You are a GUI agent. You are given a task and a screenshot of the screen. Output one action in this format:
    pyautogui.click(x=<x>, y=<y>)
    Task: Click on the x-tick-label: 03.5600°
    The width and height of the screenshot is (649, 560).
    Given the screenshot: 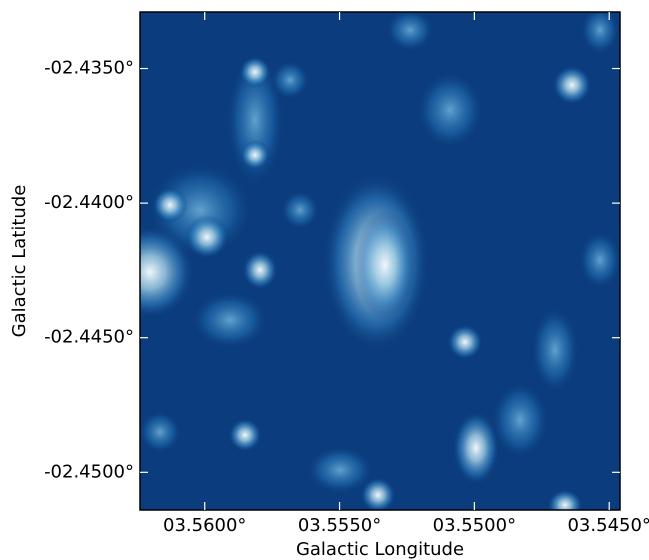 What is the action you would take?
    pyautogui.click(x=204, y=525)
    